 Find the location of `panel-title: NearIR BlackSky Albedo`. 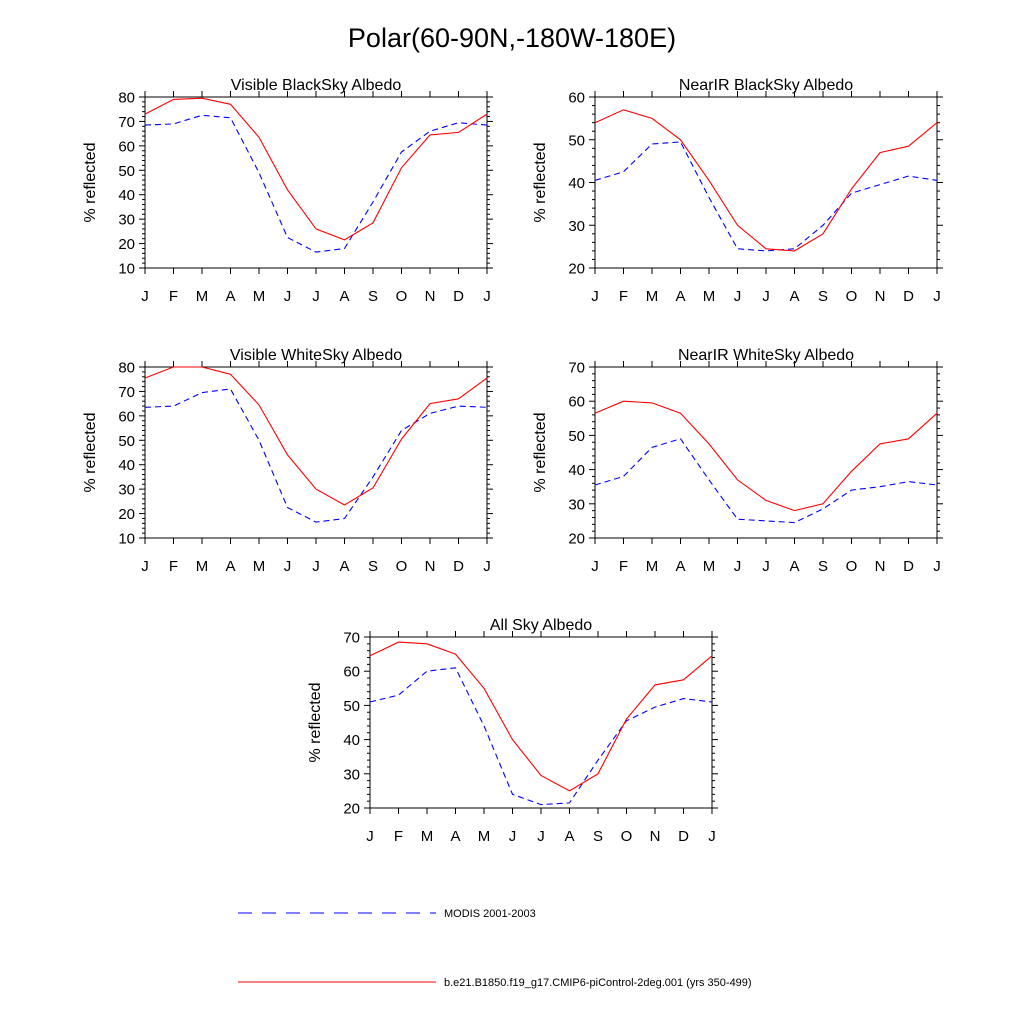

panel-title: NearIR BlackSky Albedo is located at coordinates (766, 85).